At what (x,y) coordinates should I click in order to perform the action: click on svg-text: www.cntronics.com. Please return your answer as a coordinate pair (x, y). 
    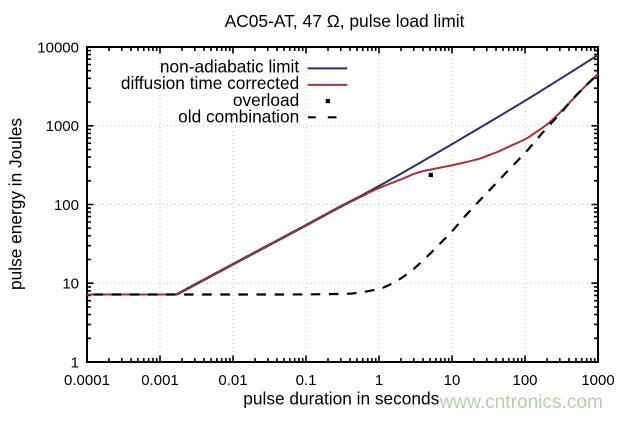
    Looking at the image, I should click on (521, 402).